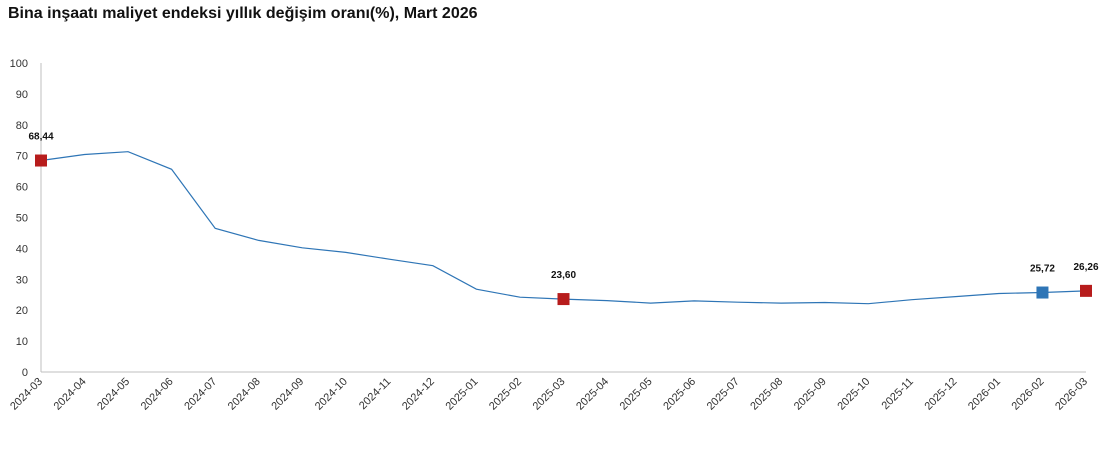 This screenshot has height=457, width=1109. What do you see at coordinates (636, 394) in the screenshot?
I see `x-tick-label: 2025-05` at bounding box center [636, 394].